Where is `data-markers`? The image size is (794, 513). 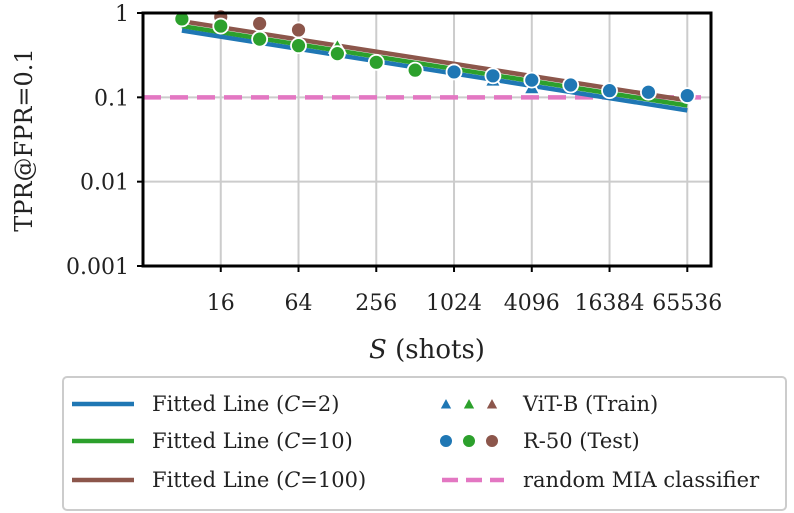
data-markers is located at coordinates (434, 56).